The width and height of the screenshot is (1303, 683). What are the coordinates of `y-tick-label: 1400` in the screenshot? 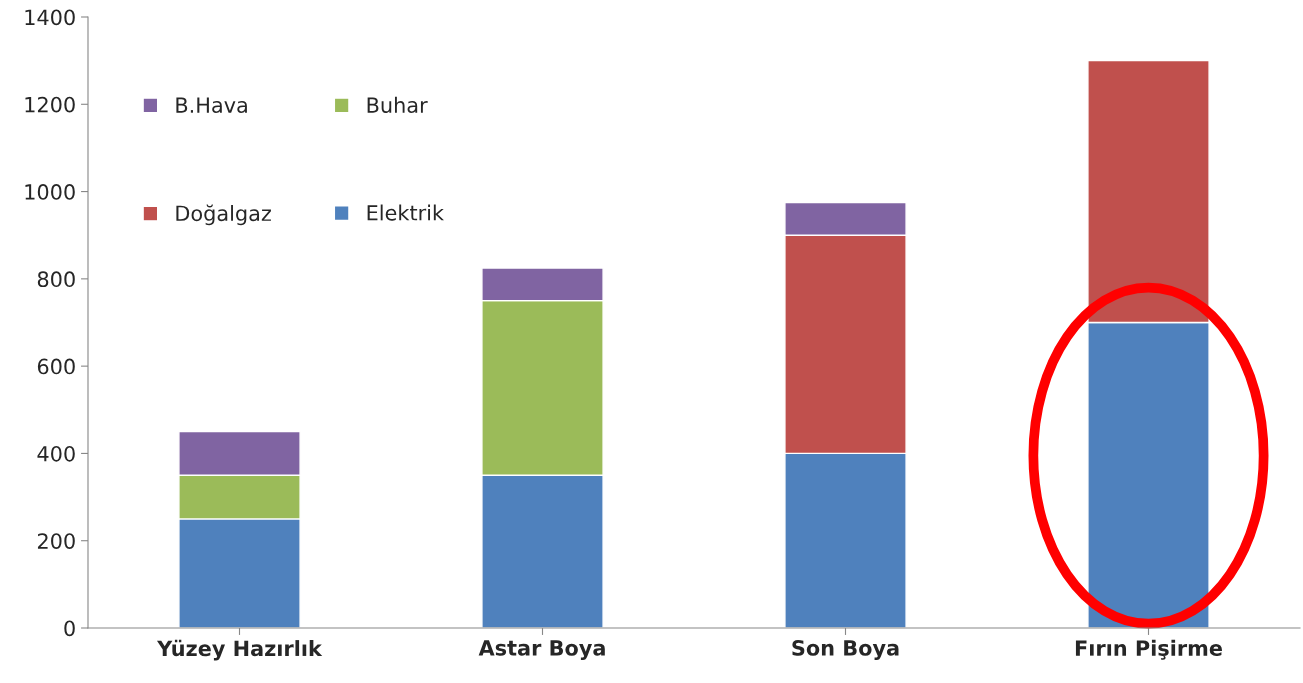 It's located at (50, 17).